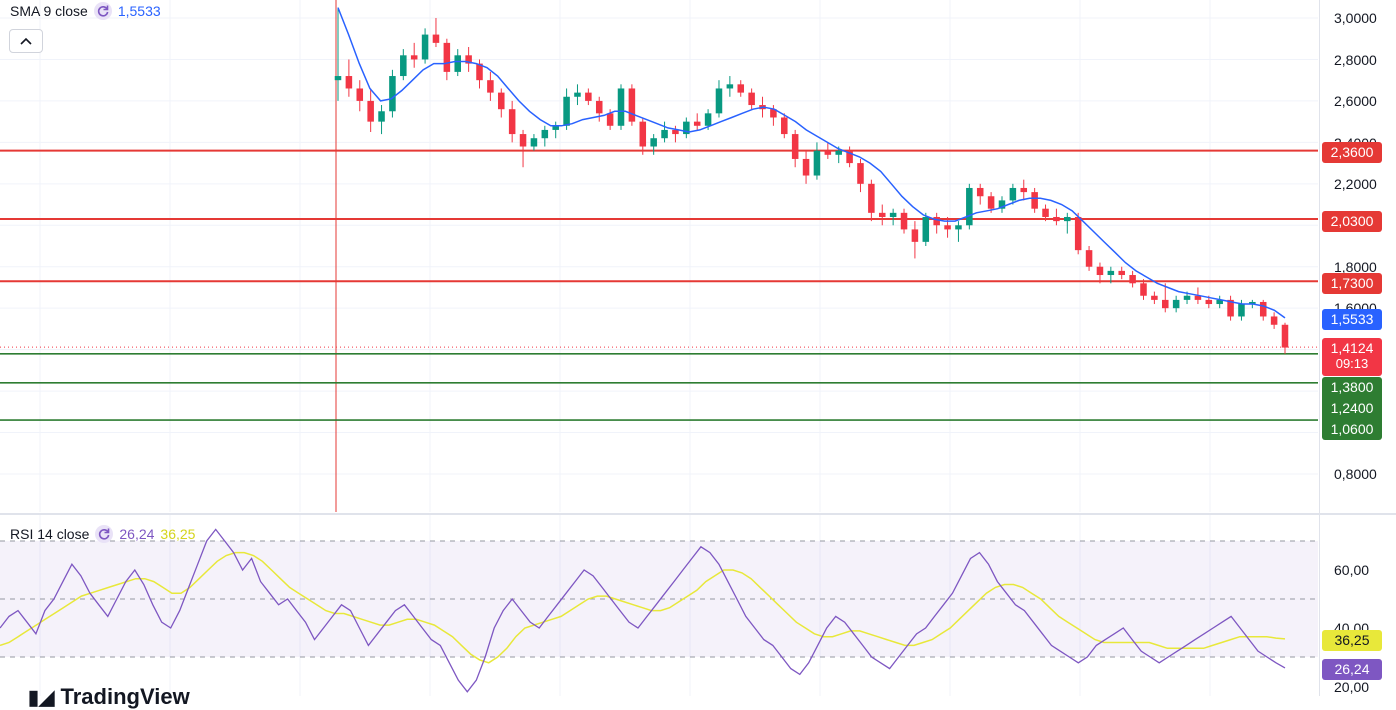 The width and height of the screenshot is (1396, 710). Describe the element at coordinates (698, 514) in the screenshot. I see `pane-separator` at that location.